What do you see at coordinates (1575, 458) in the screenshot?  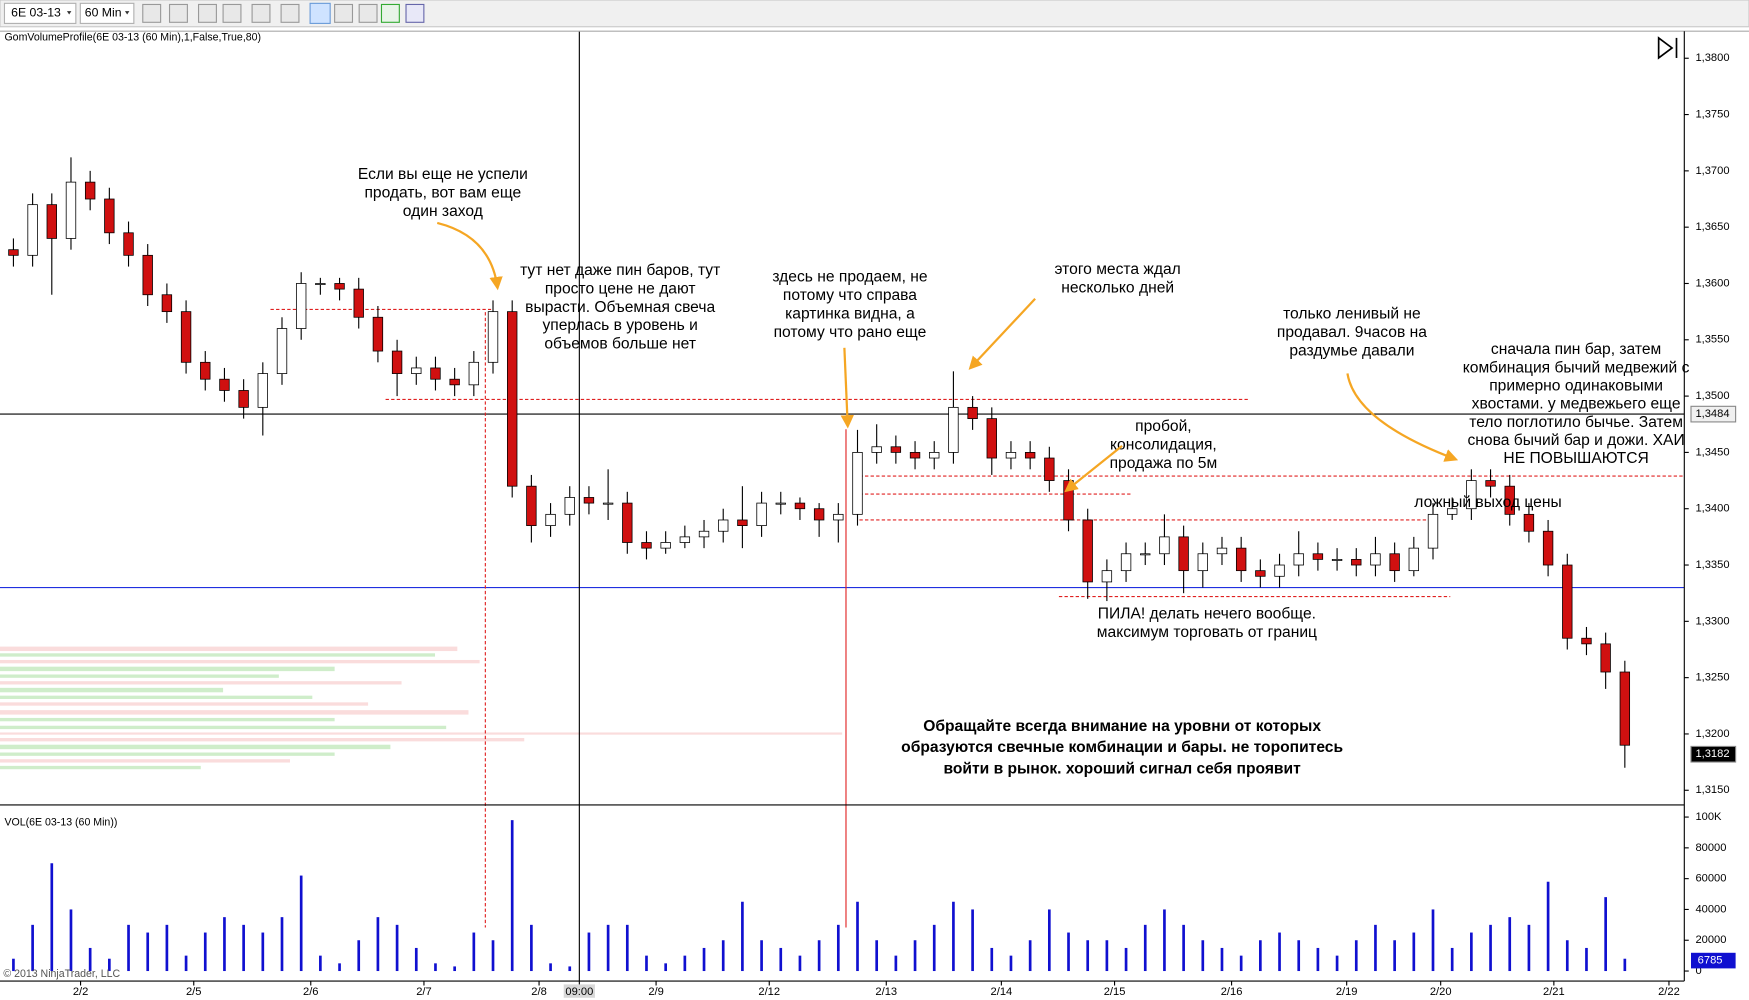 I see `annotation-text: НЕ ПОВЫШАЮТСЯ` at bounding box center [1575, 458].